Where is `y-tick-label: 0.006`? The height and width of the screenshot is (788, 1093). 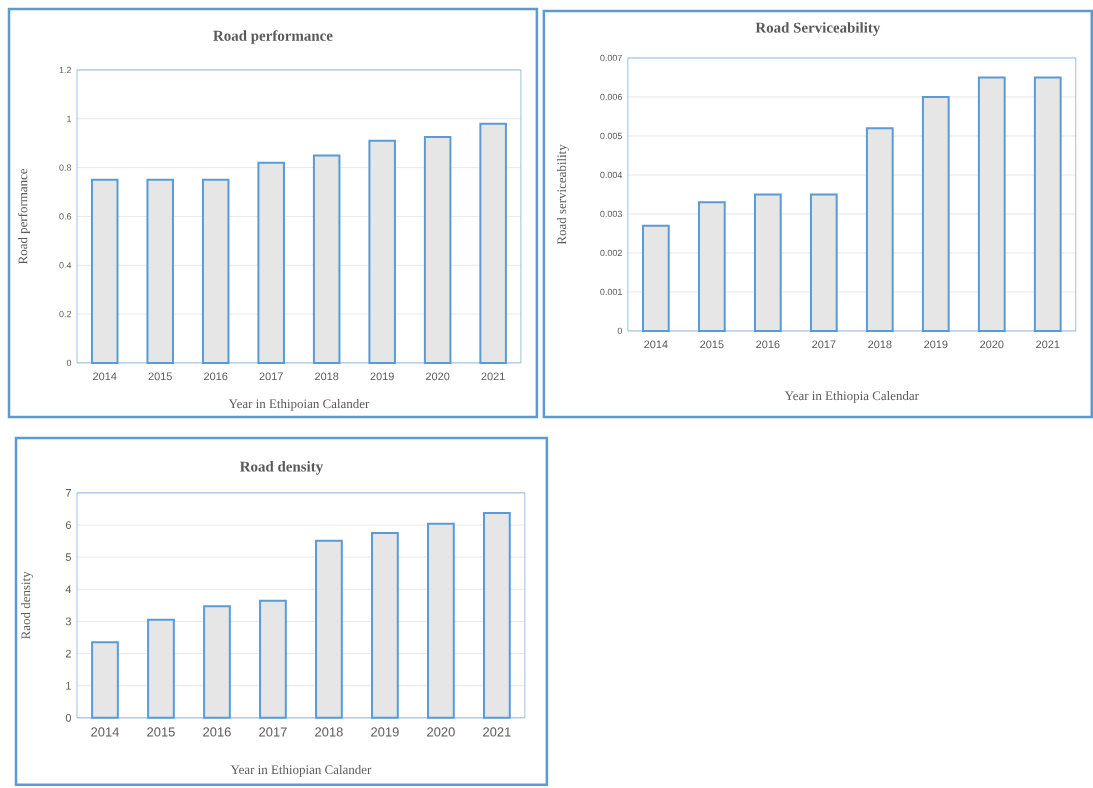 y-tick-label: 0.006 is located at coordinates (611, 97).